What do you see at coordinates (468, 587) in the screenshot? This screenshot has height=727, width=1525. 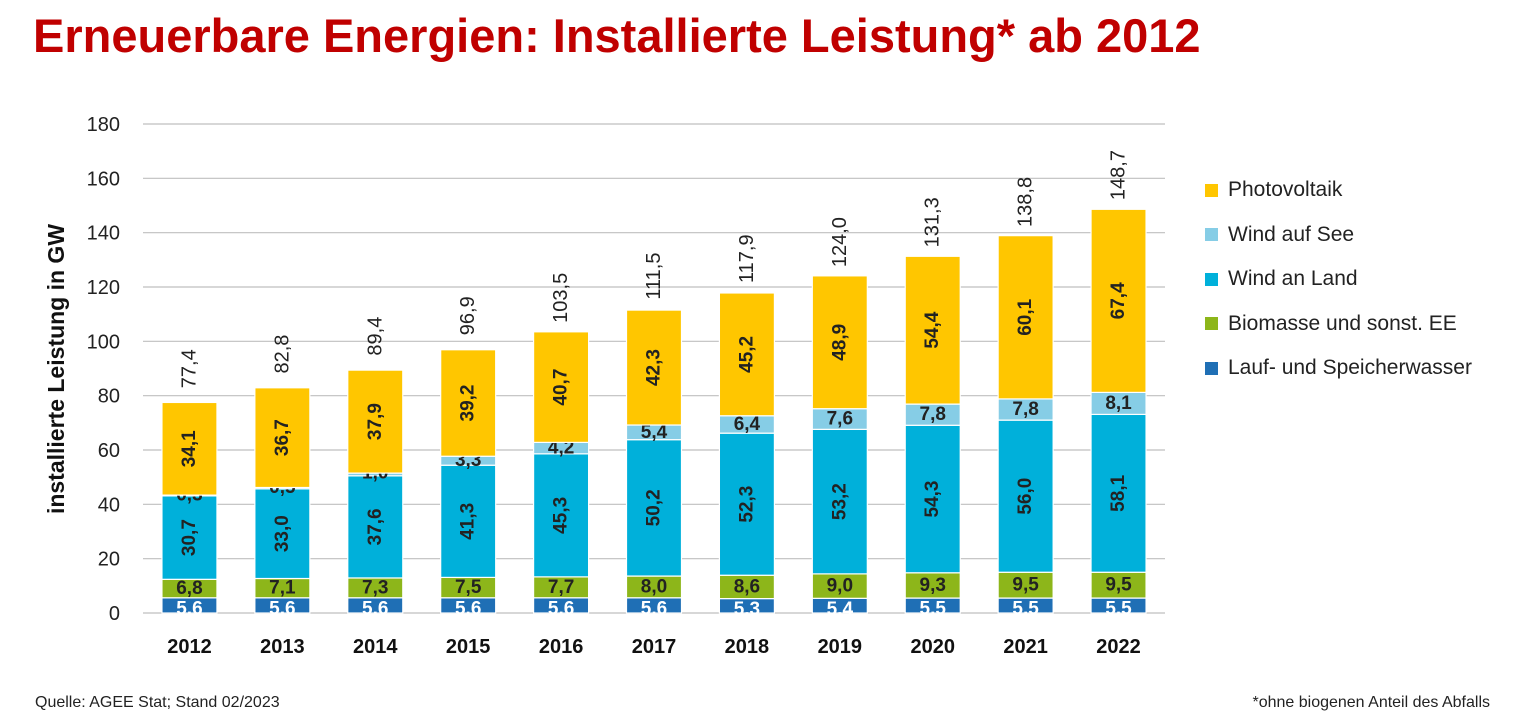 I see `data-label: 7,5` at bounding box center [468, 587].